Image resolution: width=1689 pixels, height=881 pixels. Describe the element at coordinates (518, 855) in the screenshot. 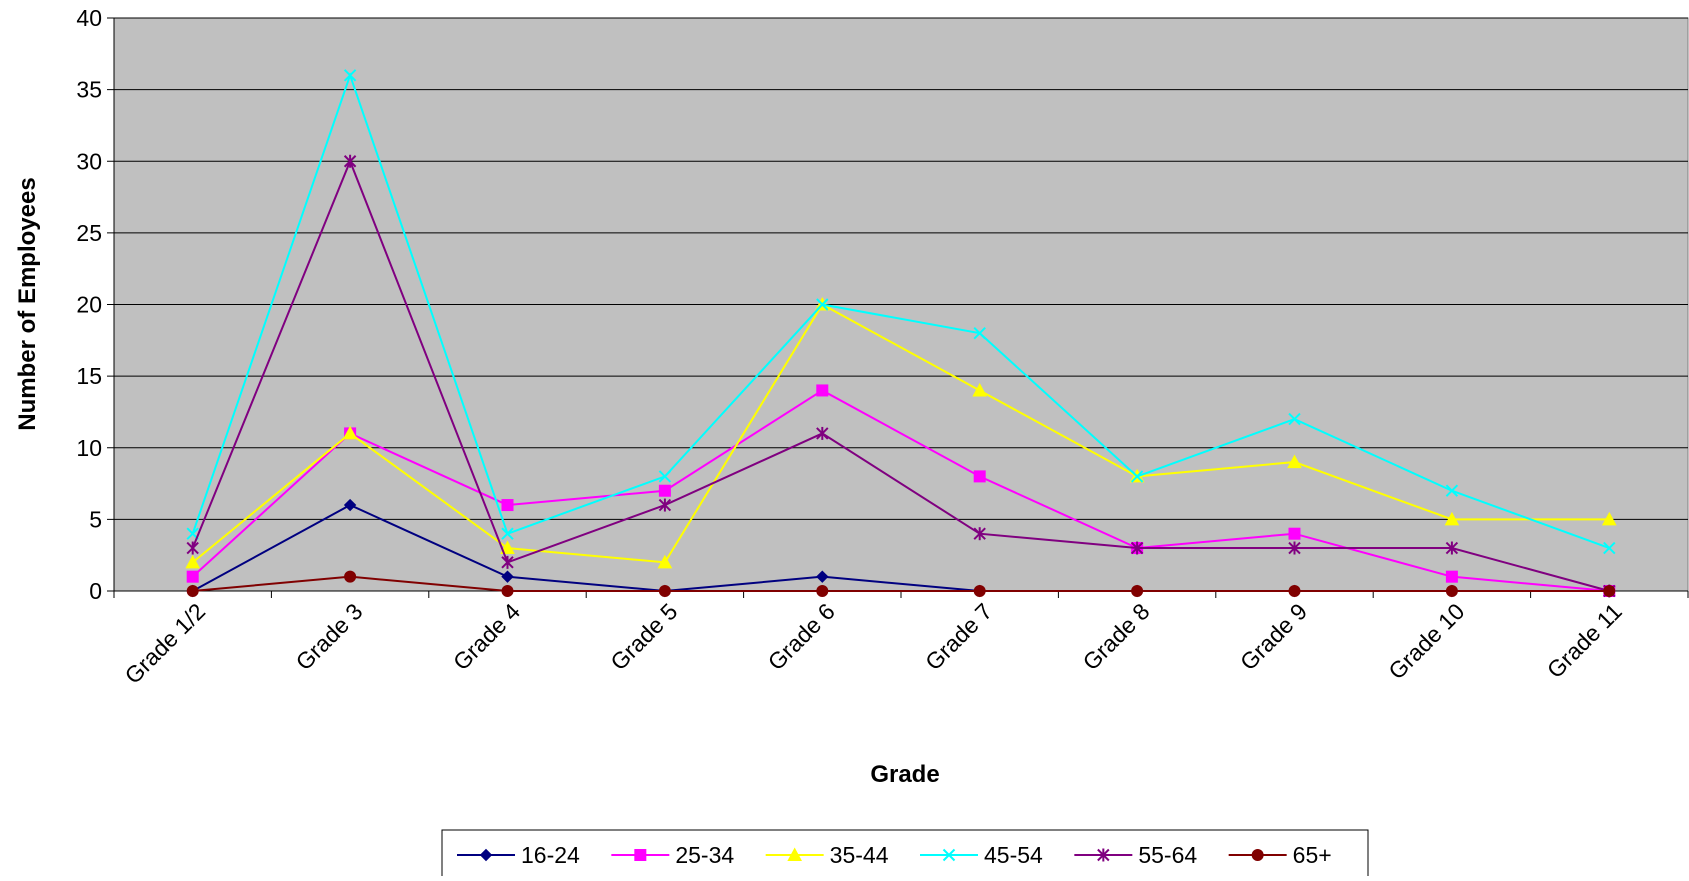

I see `legend-item: 16-24` at that location.